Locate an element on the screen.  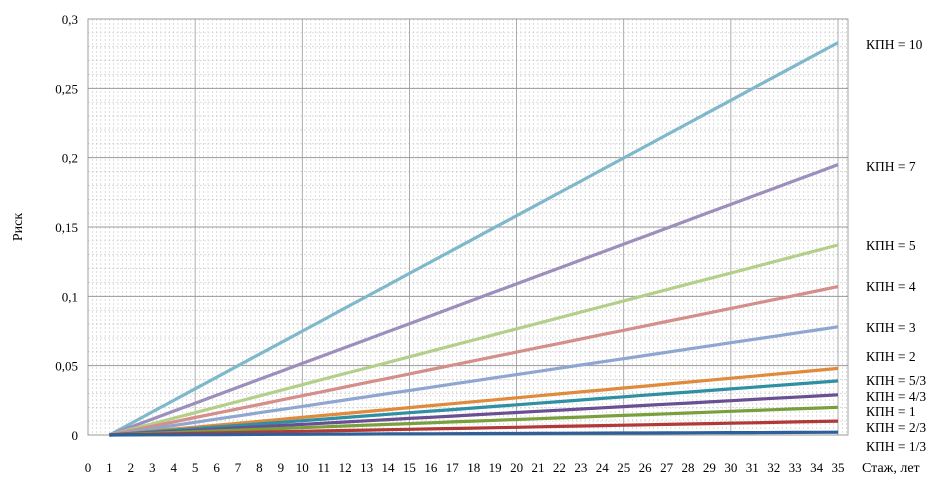
series-label: КПН = 4/3 is located at coordinates (896, 396).